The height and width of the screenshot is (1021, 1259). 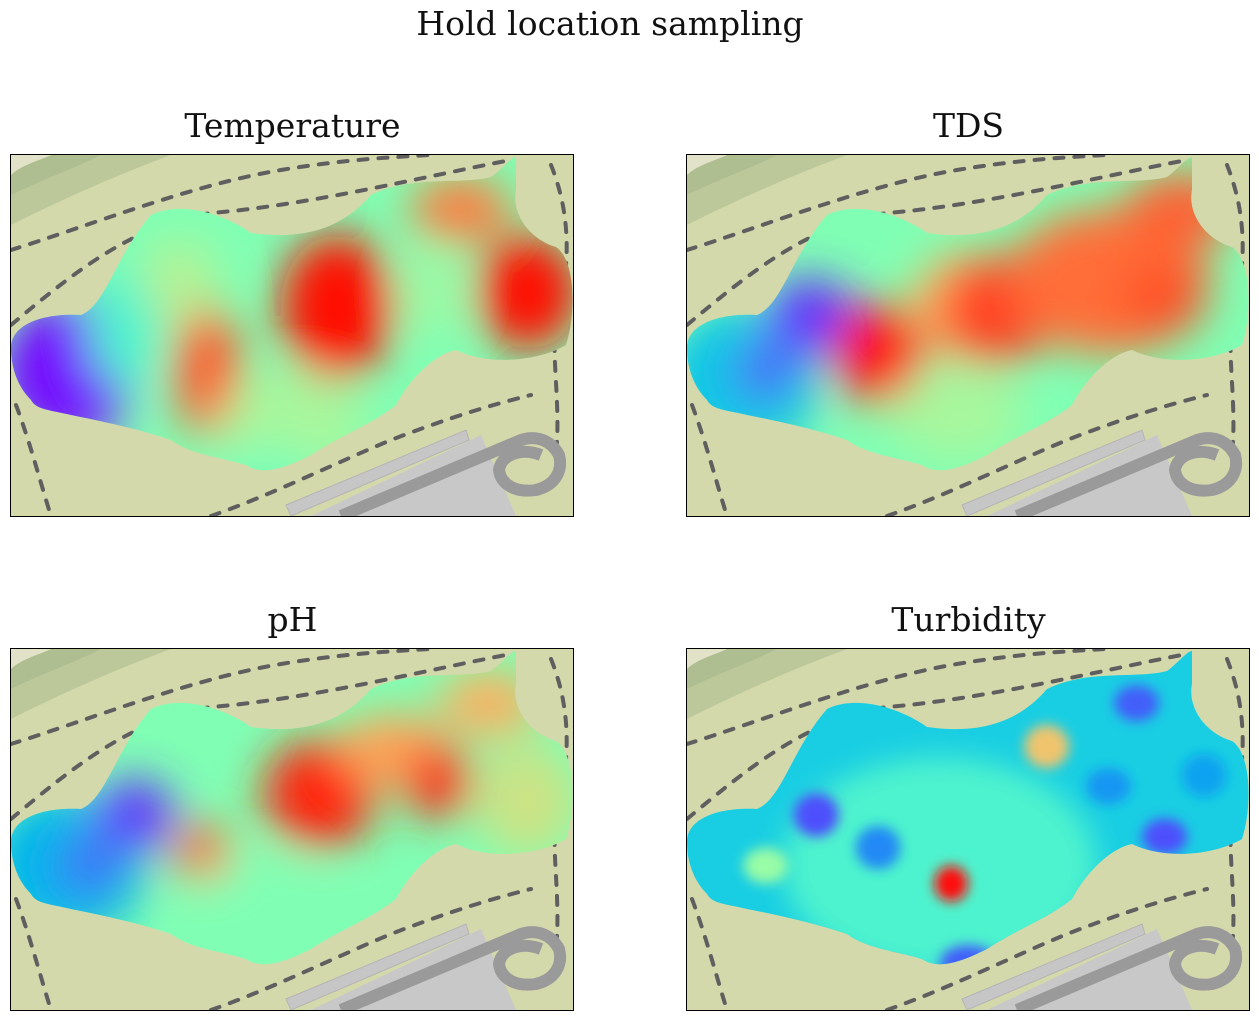 I want to click on panel-title-turbidity: Turbidity, so click(x=968, y=619).